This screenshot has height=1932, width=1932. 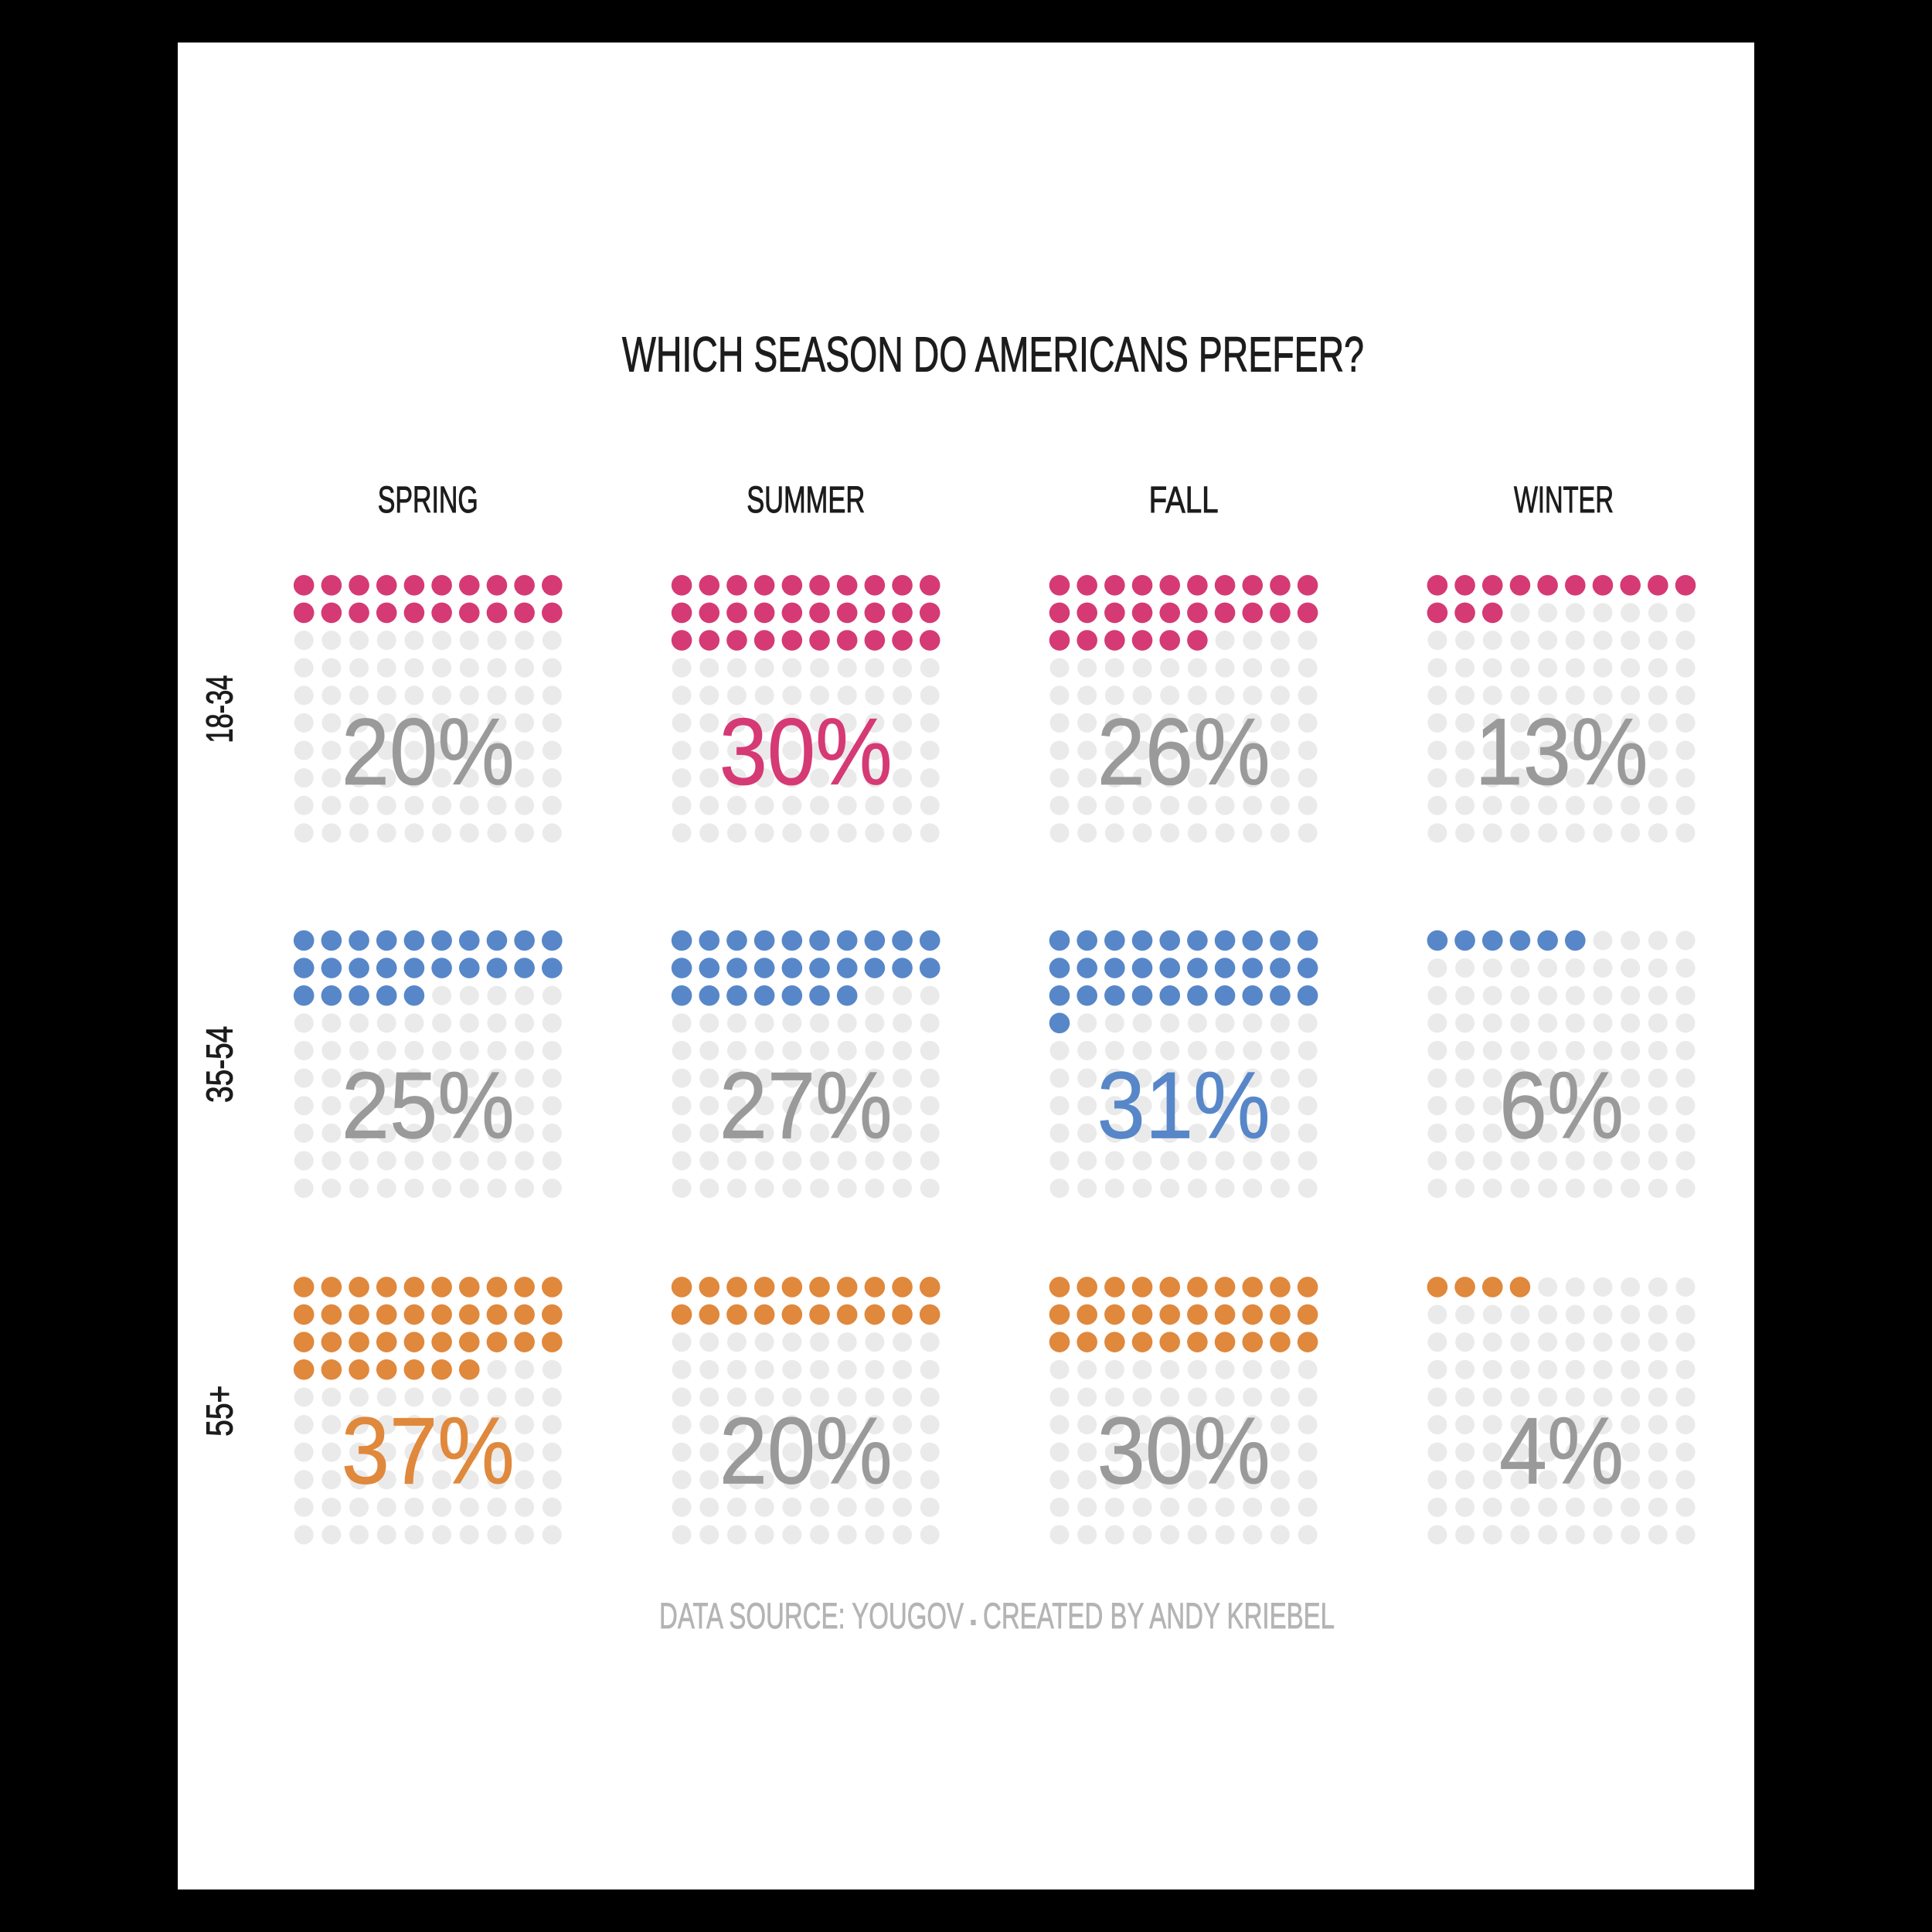 I want to click on svg-text: 6%, so click(x=1561, y=1106).